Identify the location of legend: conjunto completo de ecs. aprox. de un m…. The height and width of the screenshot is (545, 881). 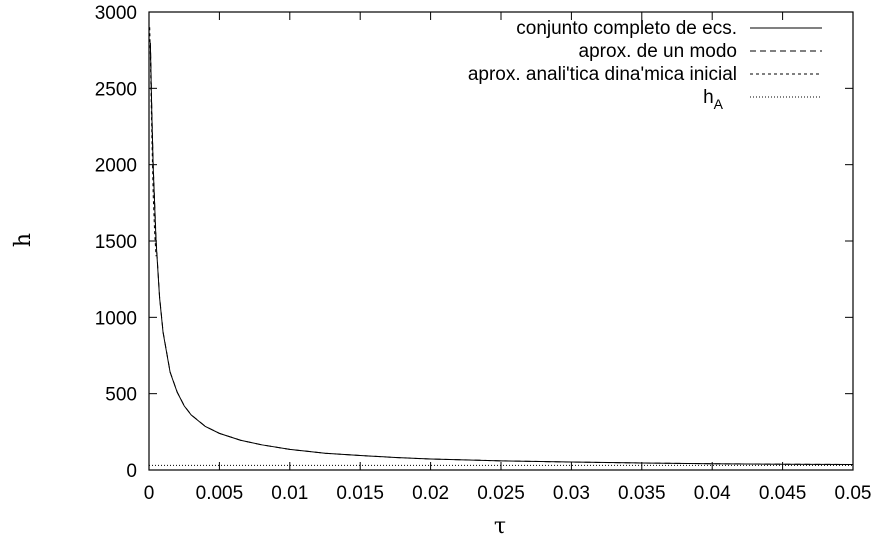
(645, 65).